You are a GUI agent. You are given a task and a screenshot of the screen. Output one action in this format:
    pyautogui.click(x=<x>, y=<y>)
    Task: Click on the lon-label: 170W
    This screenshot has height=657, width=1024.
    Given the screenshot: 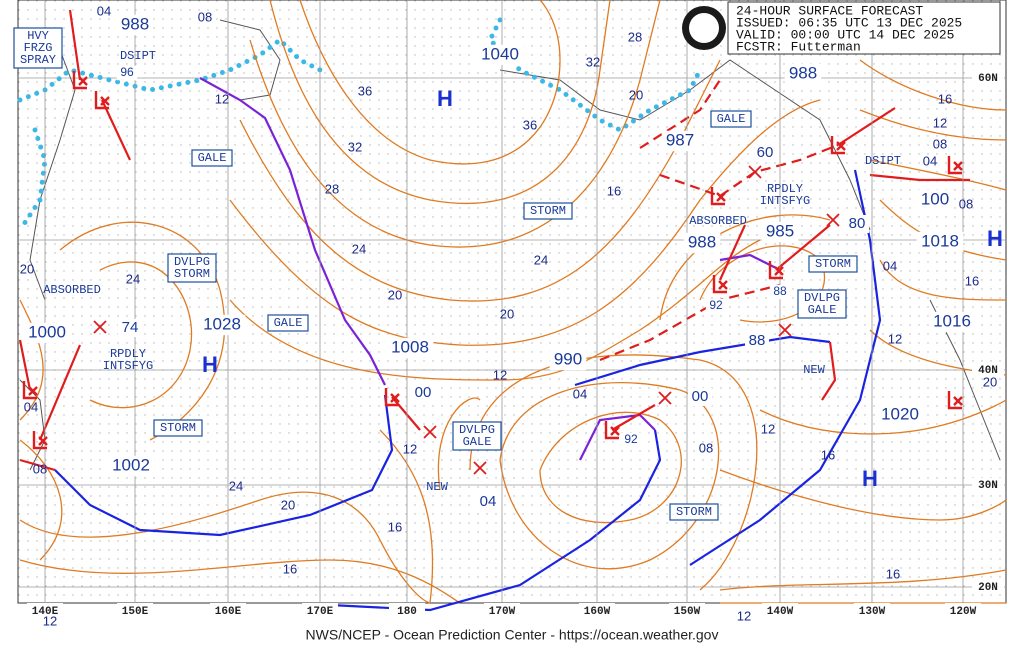 What is the action you would take?
    pyautogui.click(x=502, y=612)
    